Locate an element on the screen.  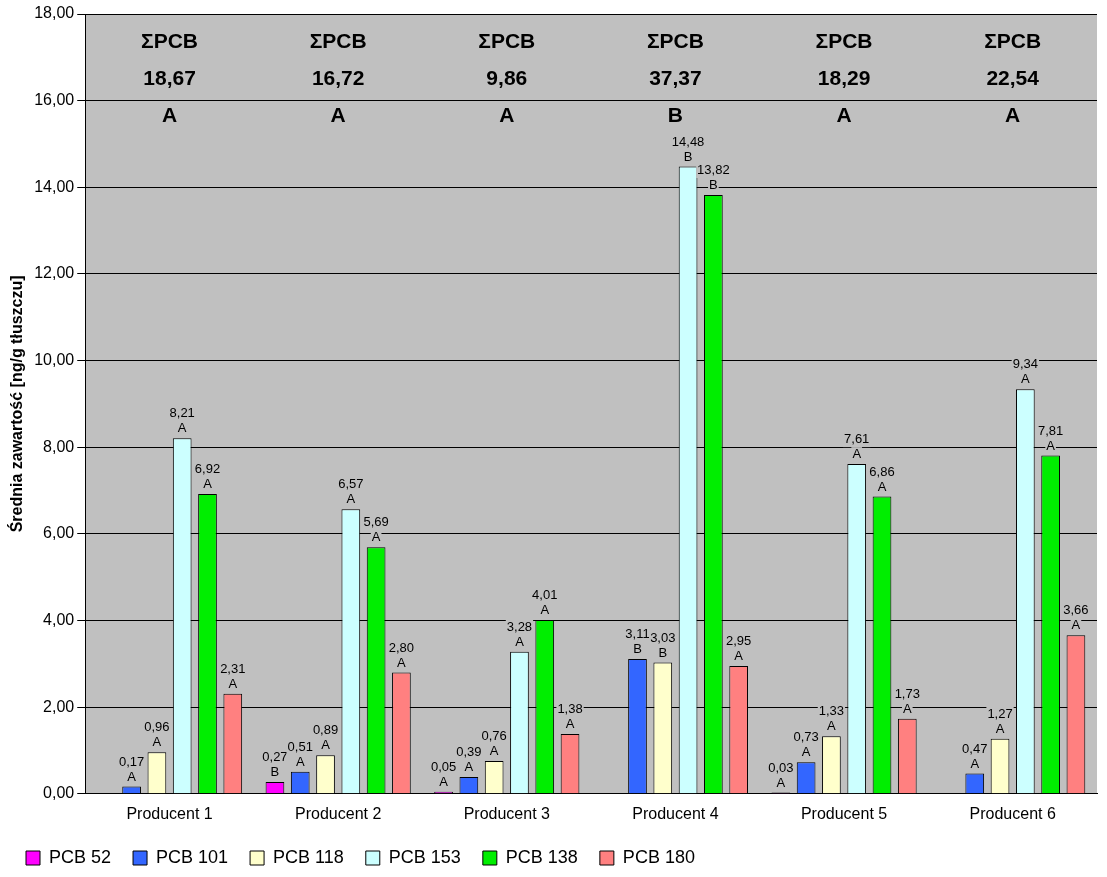
data-label: 0,96 A is located at coordinates (157, 734).